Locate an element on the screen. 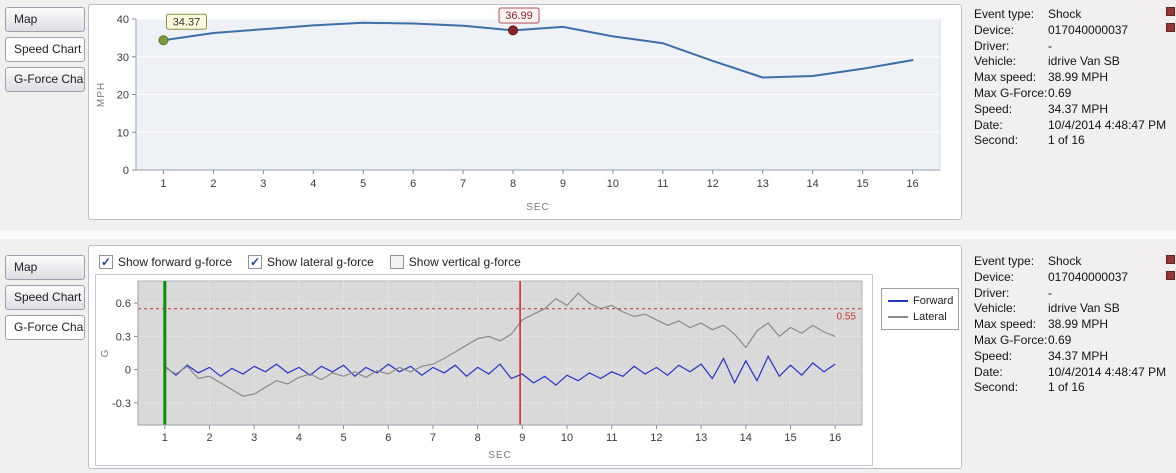  event-info-row: Device: 017040000037 is located at coordinates (1073, 31).